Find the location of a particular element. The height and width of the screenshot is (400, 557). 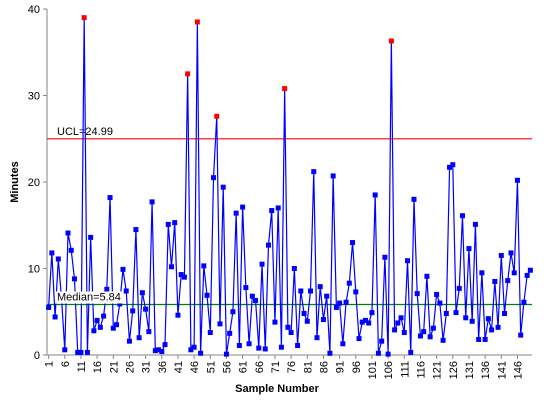

x-axis-title: Sample Number is located at coordinates (277, 389).